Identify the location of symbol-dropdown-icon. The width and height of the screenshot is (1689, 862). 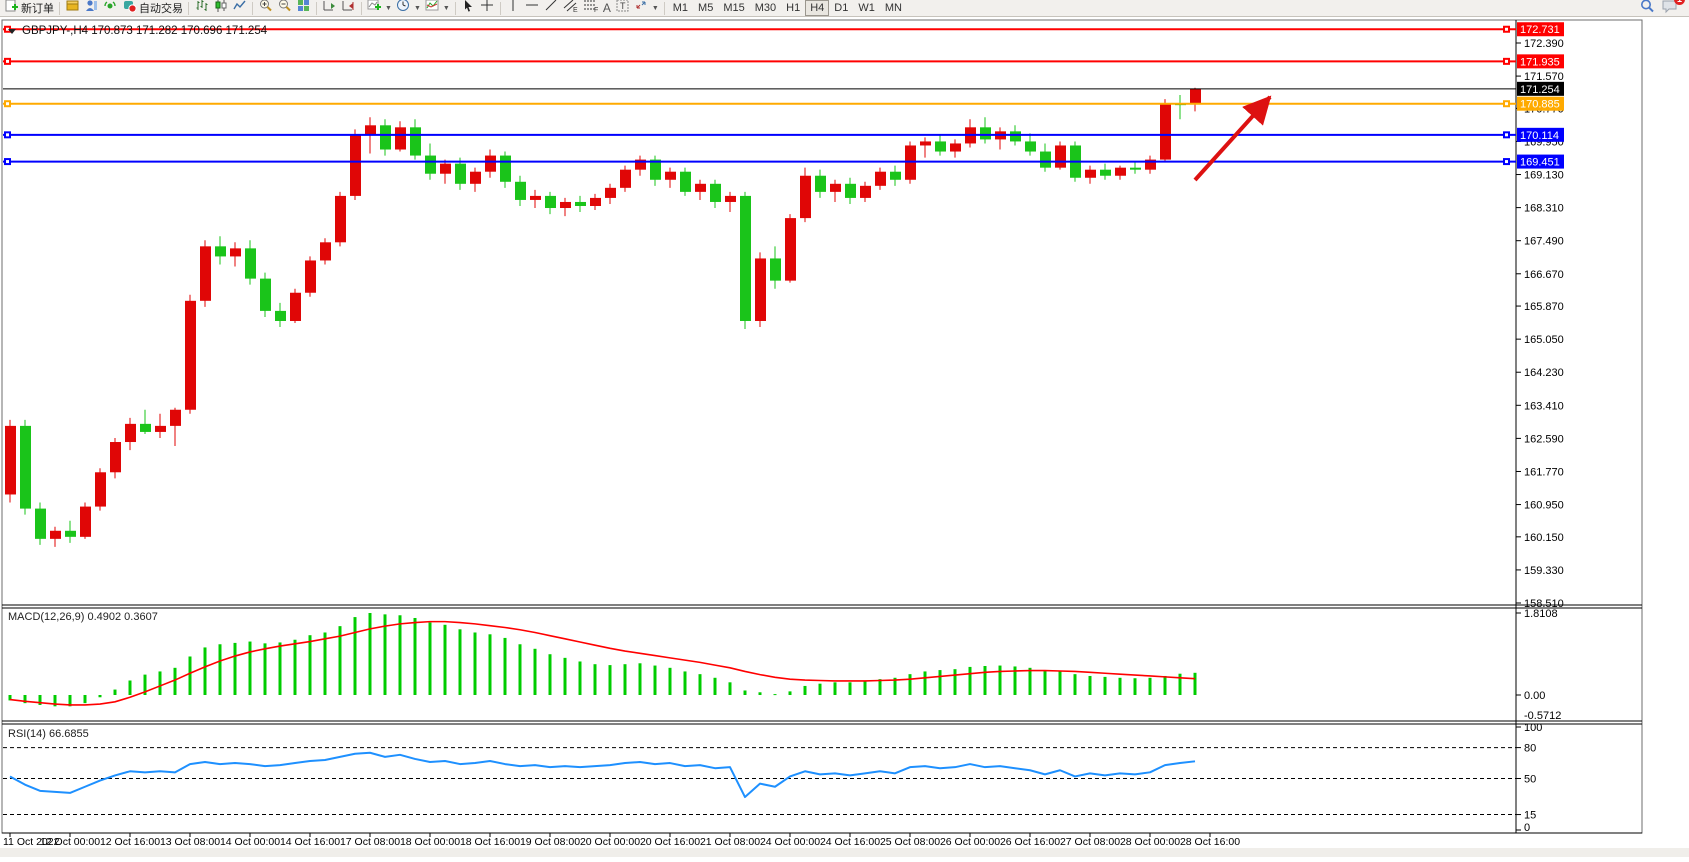
(12, 31).